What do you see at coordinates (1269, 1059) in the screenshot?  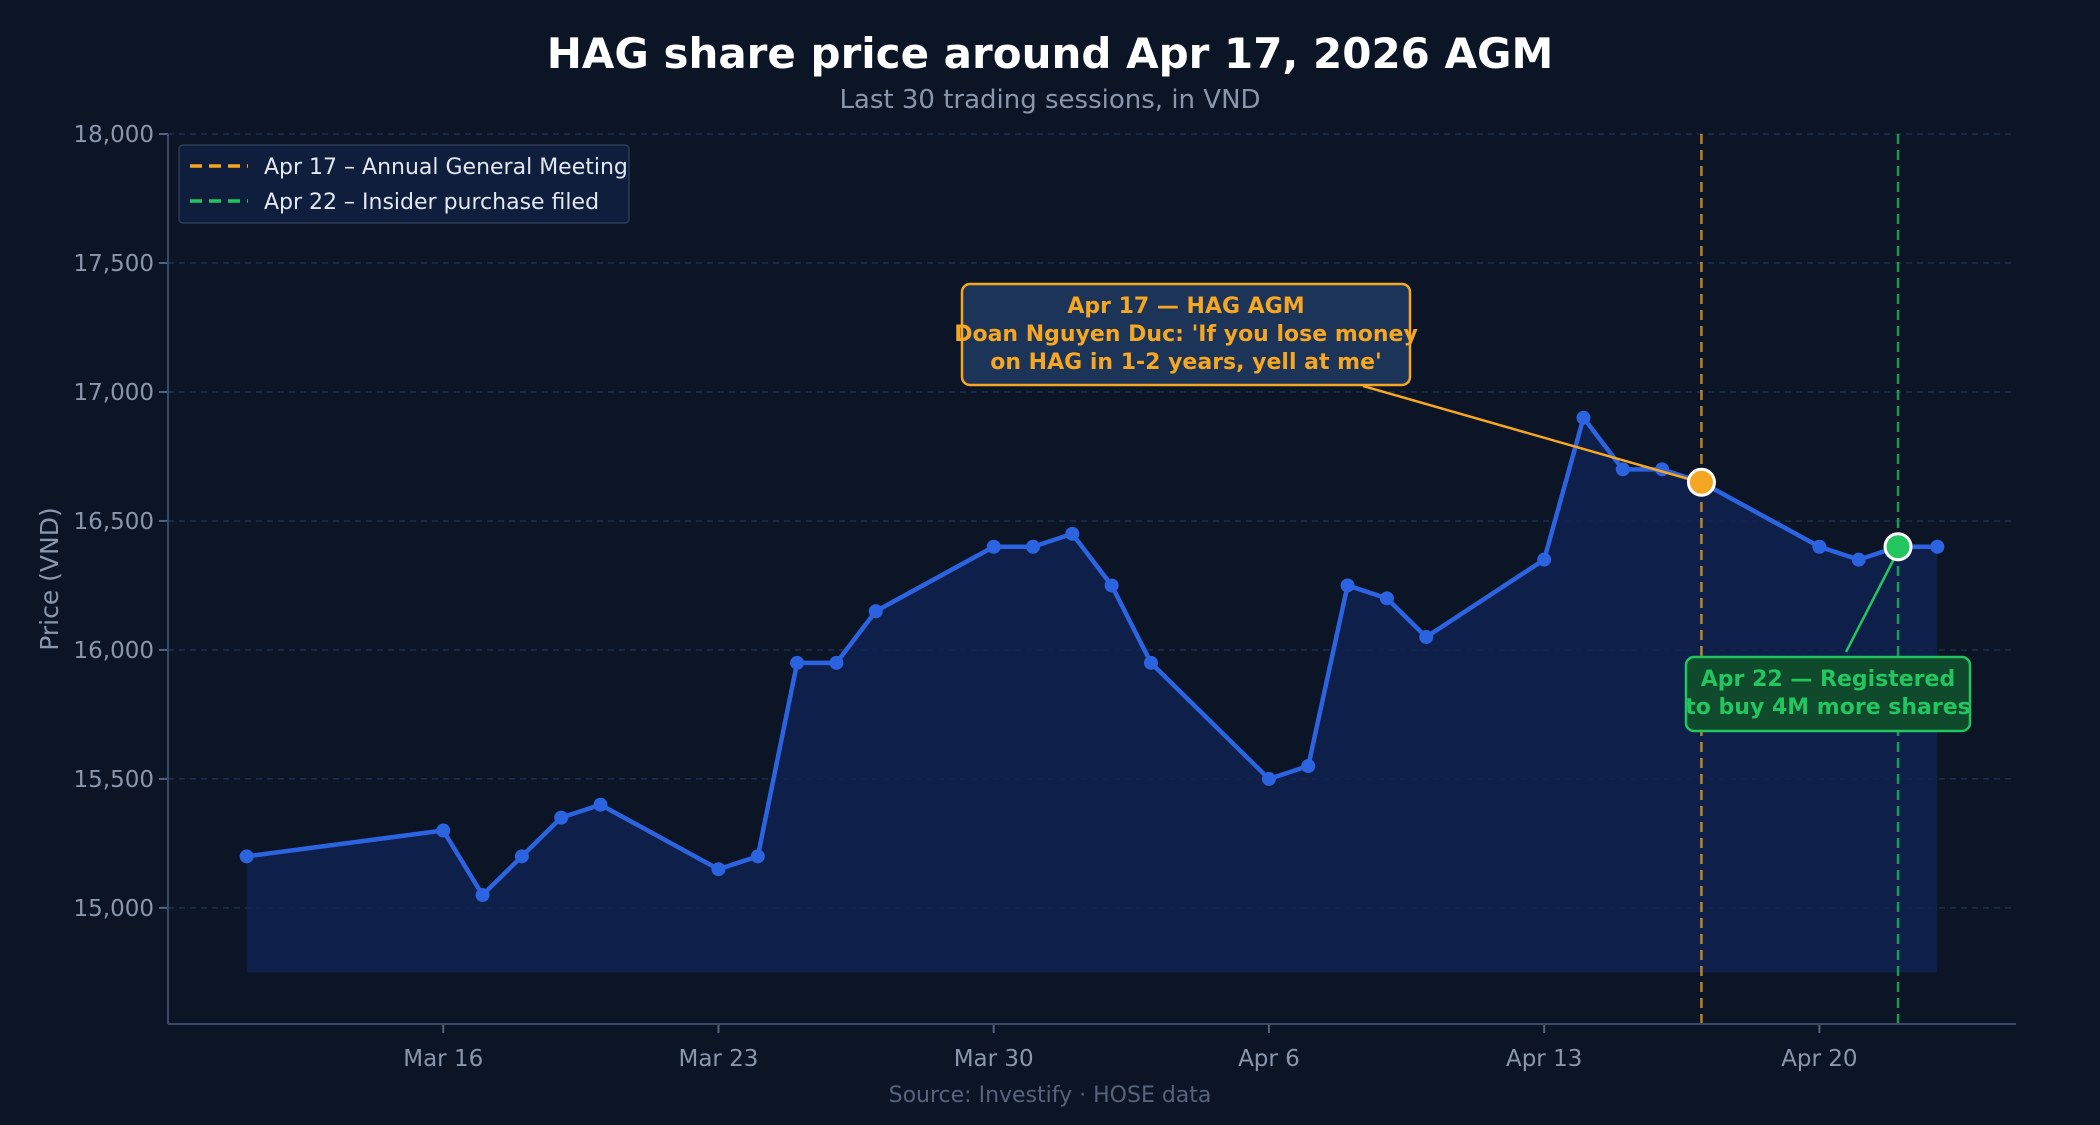 I see `x-tick-label-3: Apr 6` at bounding box center [1269, 1059].